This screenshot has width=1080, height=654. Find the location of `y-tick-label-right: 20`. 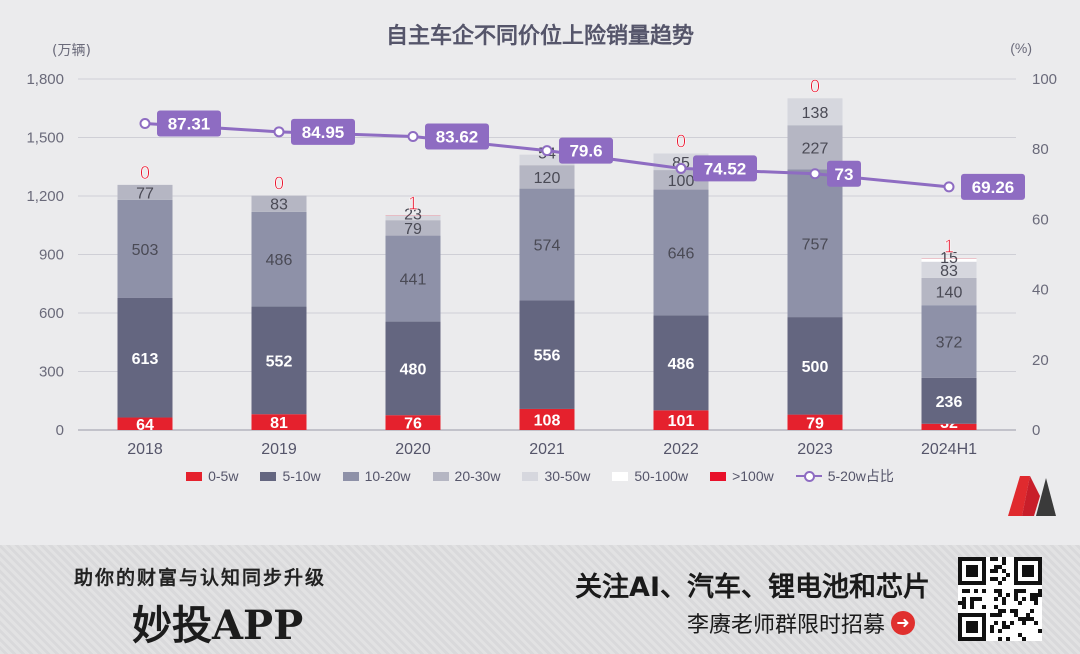

y-tick-label-right: 20 is located at coordinates (1040, 360).